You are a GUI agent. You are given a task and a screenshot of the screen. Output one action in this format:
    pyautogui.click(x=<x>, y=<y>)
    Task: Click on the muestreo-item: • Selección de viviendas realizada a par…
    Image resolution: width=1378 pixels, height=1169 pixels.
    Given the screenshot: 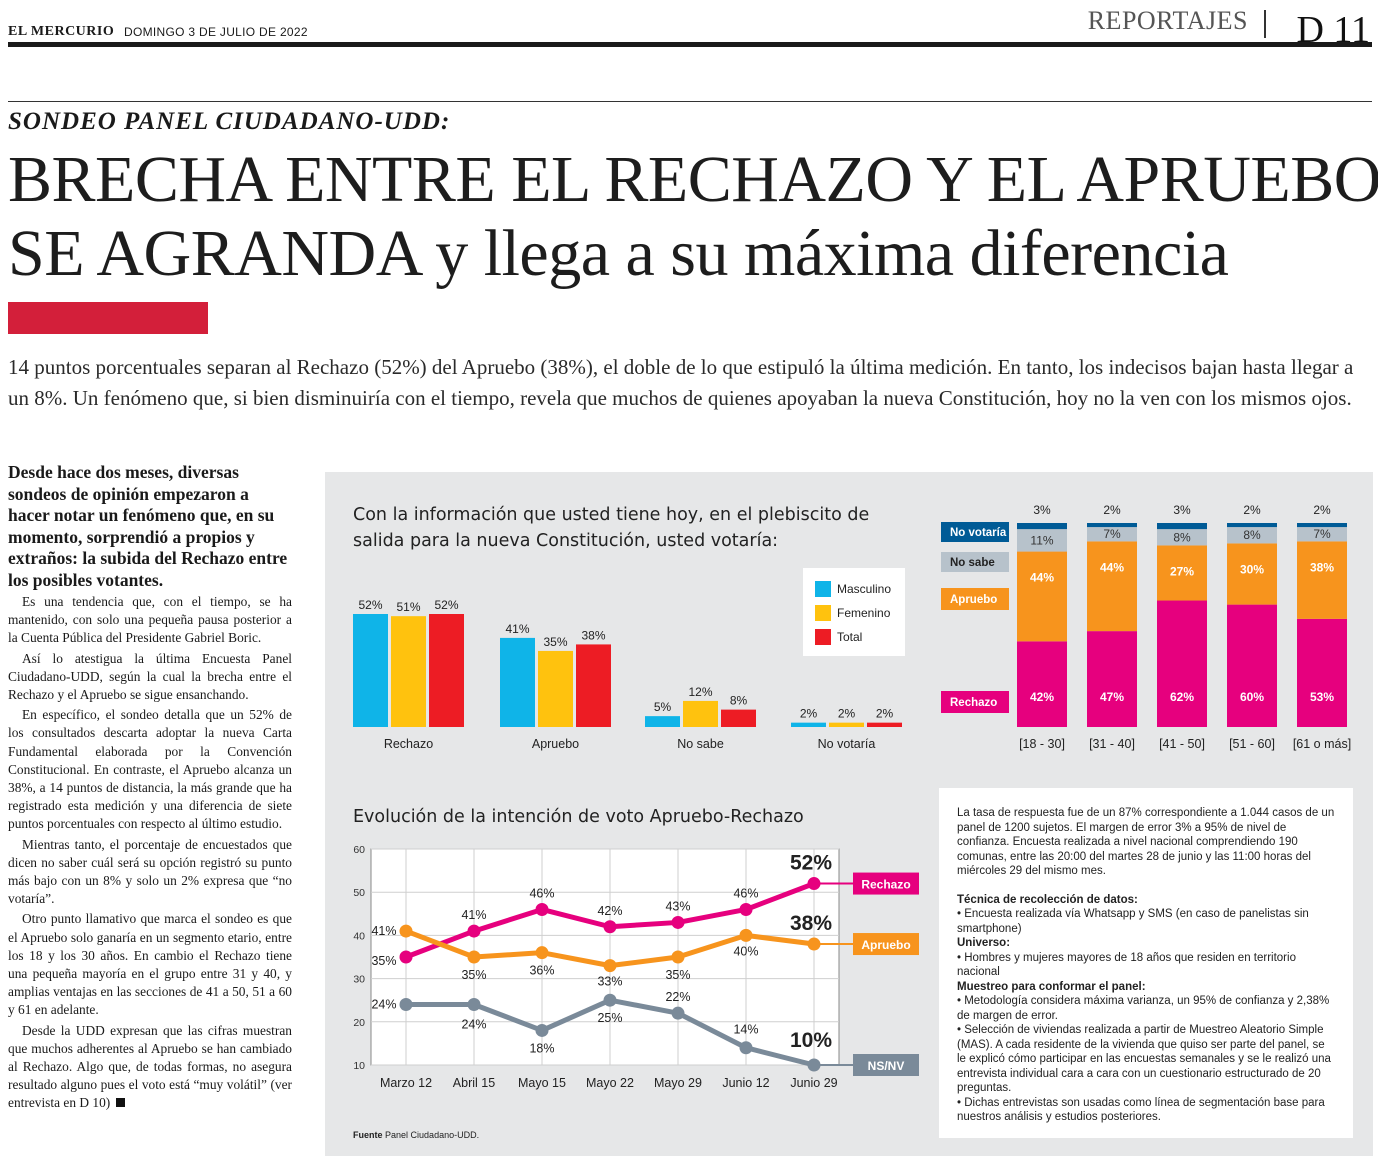 What is the action you would take?
    pyautogui.click(x=1144, y=1059)
    